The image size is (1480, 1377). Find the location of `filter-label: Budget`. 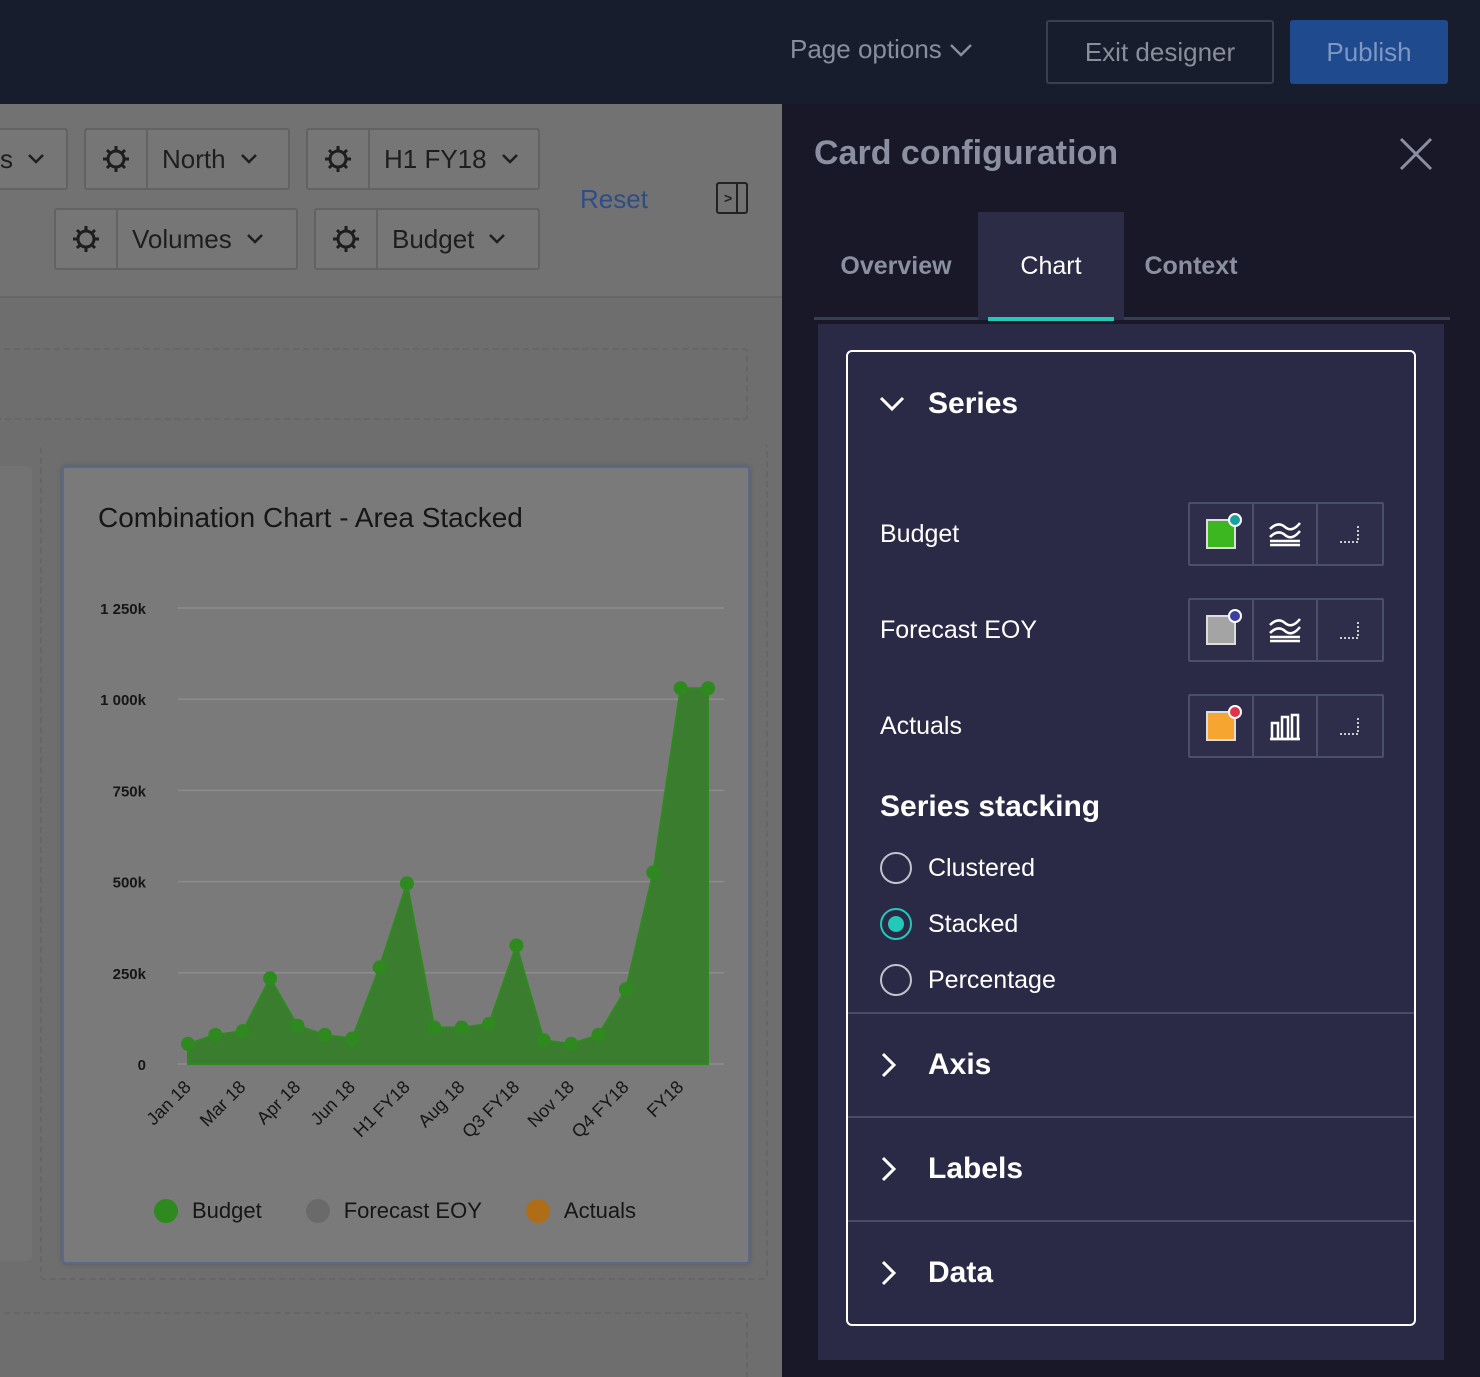

filter-label: Budget is located at coordinates (433, 238).